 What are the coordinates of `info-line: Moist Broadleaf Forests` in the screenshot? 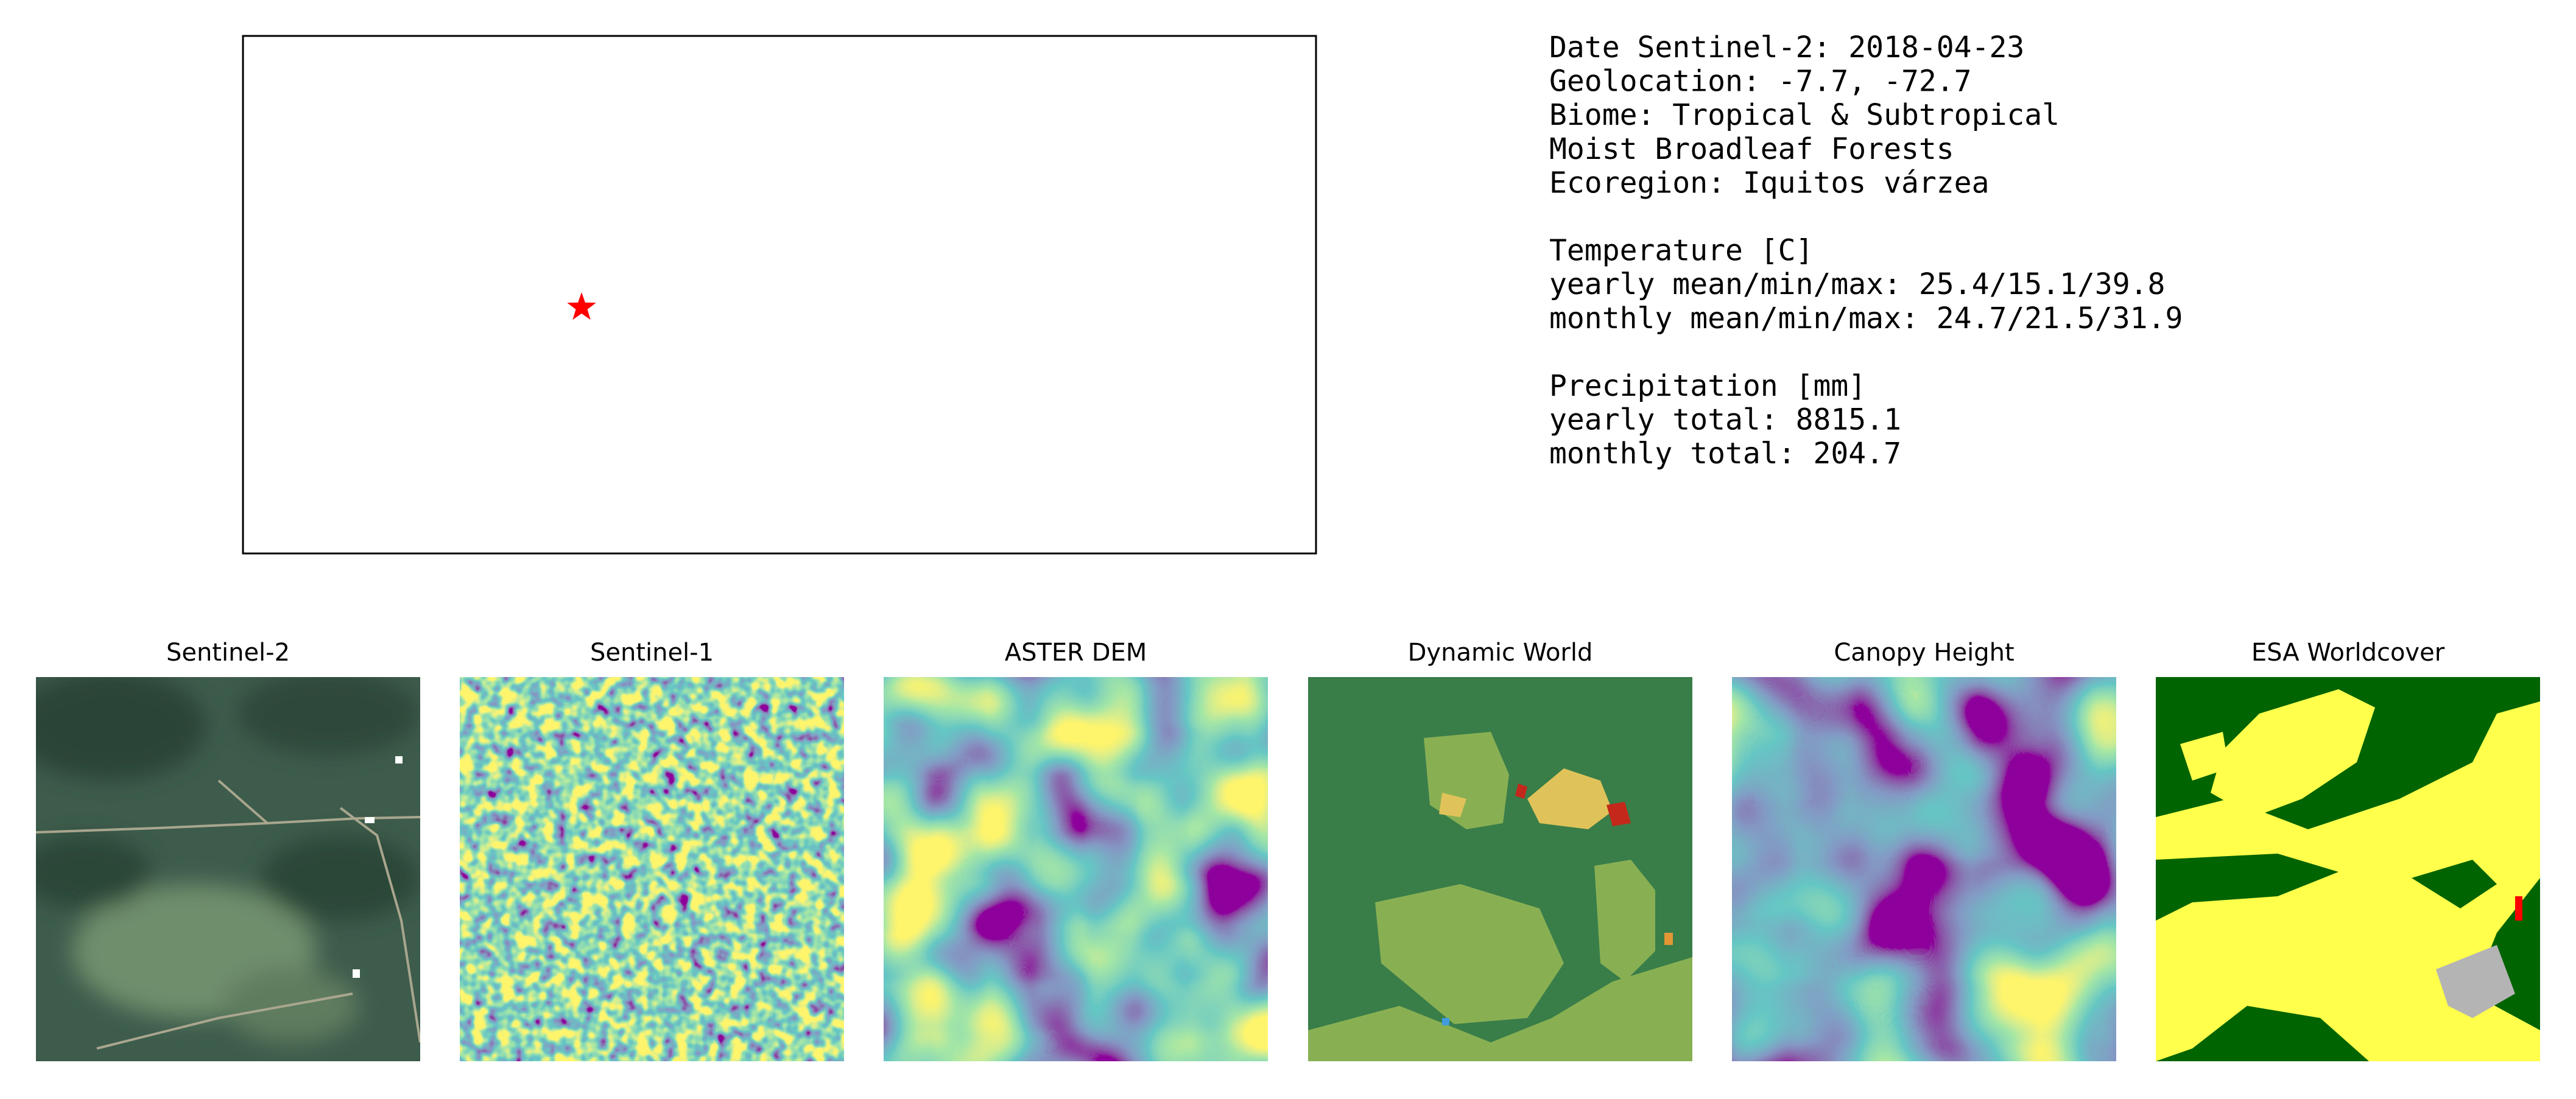 It's located at (1751, 149).